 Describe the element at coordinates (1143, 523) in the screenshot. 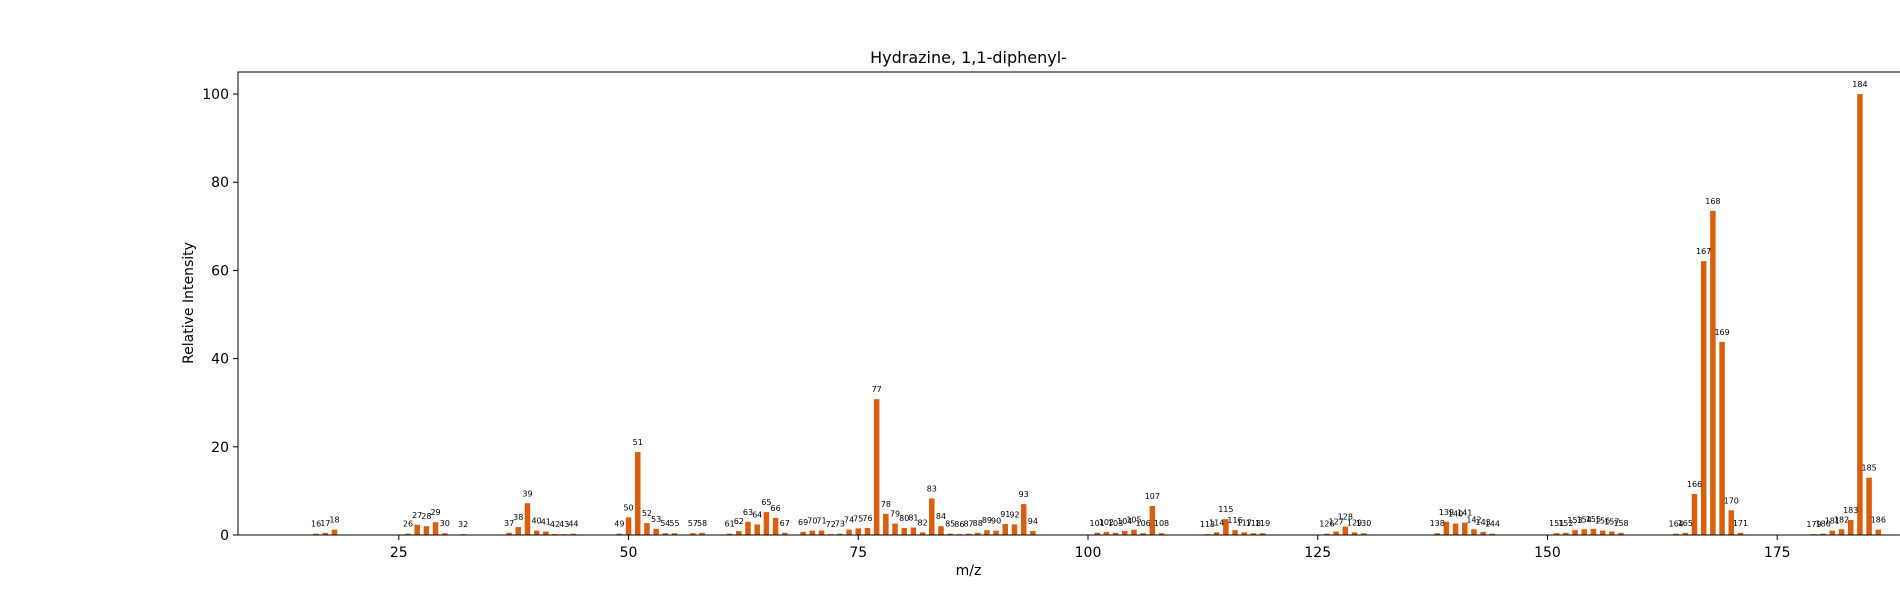

I see `bar-label-mz-106: 106` at that location.